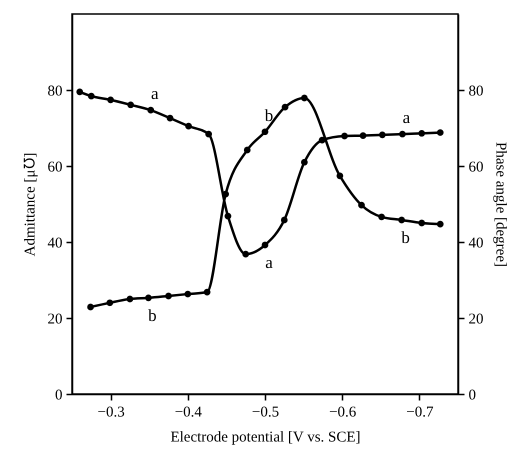 The image size is (516, 454). Describe the element at coordinates (500, 204) in the screenshot. I see `y2-axis-title: Phase angle [degree]` at that location.